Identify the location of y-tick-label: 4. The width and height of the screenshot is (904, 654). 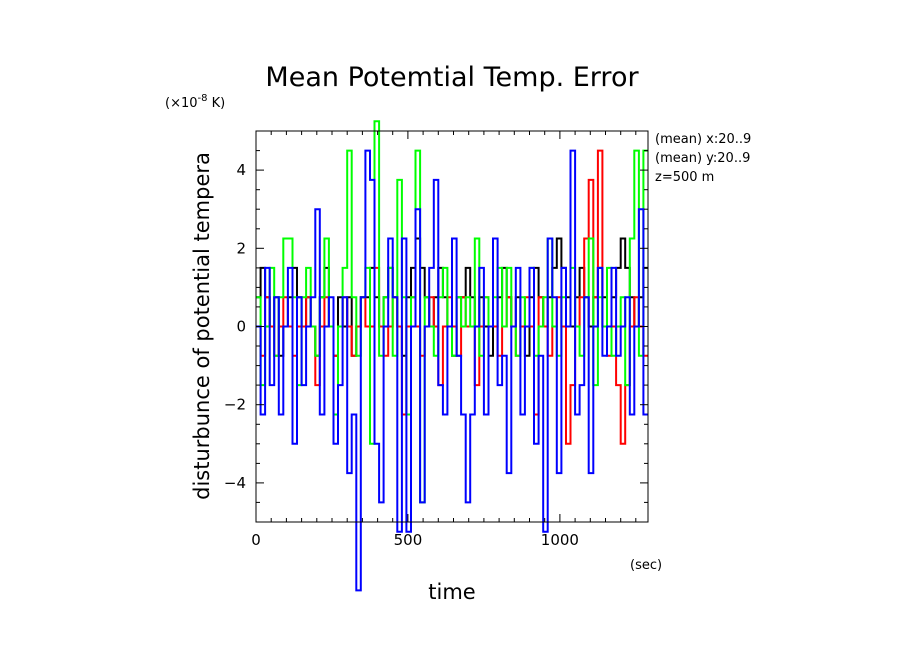
(241, 170).